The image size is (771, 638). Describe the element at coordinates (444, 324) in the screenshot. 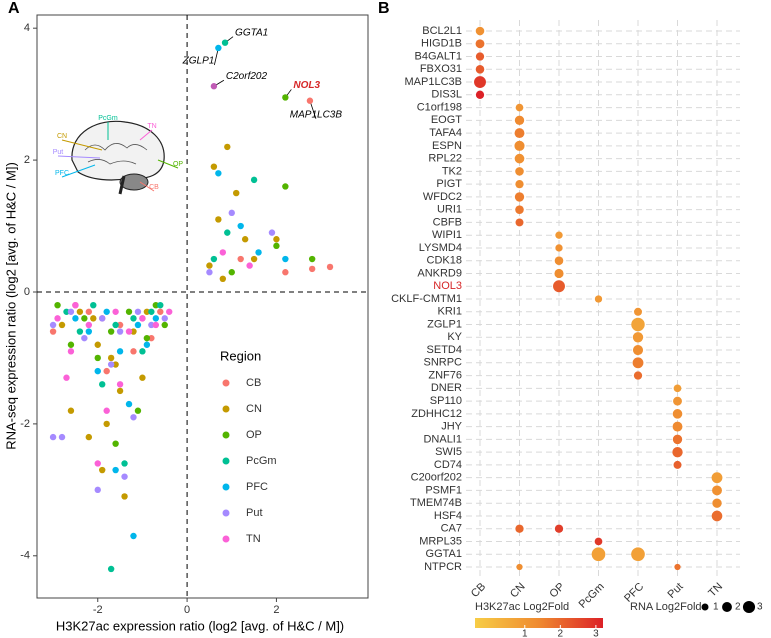

I see `y-tick-label: ZGLP1` at that location.